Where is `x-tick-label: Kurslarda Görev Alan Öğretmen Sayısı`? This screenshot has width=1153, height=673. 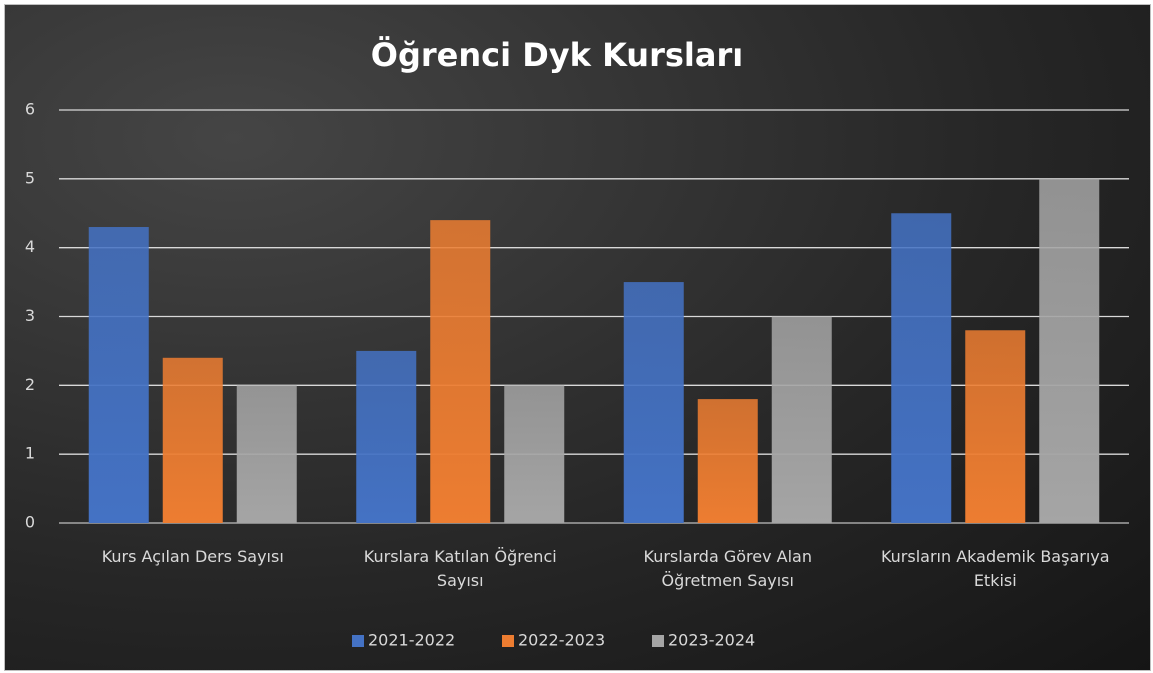
x-tick-label: Kurslarda Görev Alan Öğretmen Sayısı is located at coordinates (728, 568).